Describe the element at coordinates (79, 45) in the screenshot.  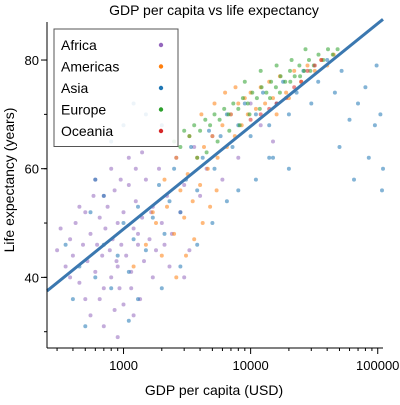
I see `legend-label: Africa` at that location.